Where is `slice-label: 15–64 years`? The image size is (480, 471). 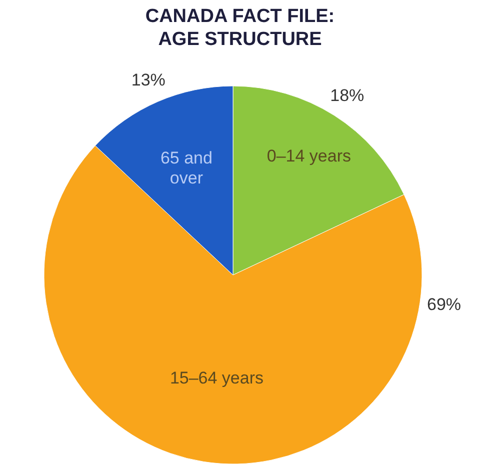 slice-label: 15–64 years is located at coordinates (217, 378).